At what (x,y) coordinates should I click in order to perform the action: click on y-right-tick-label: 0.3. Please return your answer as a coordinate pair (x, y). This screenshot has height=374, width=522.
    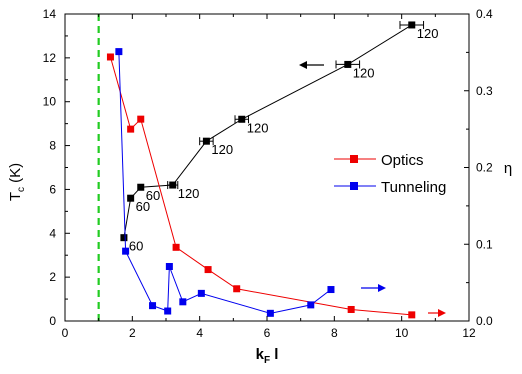
    Looking at the image, I should click on (484, 91).